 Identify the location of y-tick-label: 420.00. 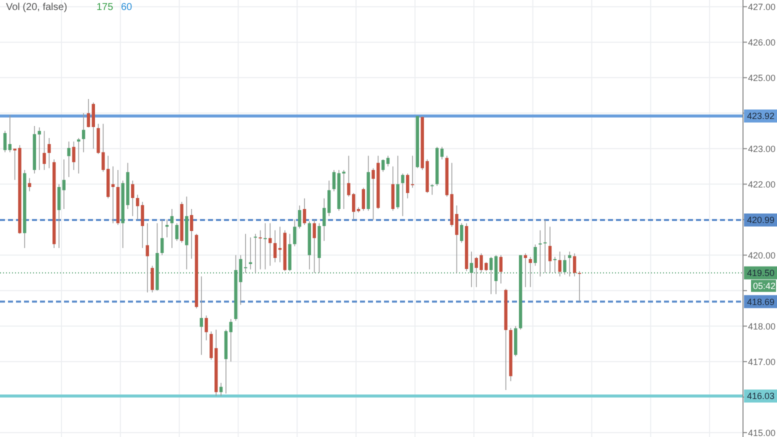
(762, 255).